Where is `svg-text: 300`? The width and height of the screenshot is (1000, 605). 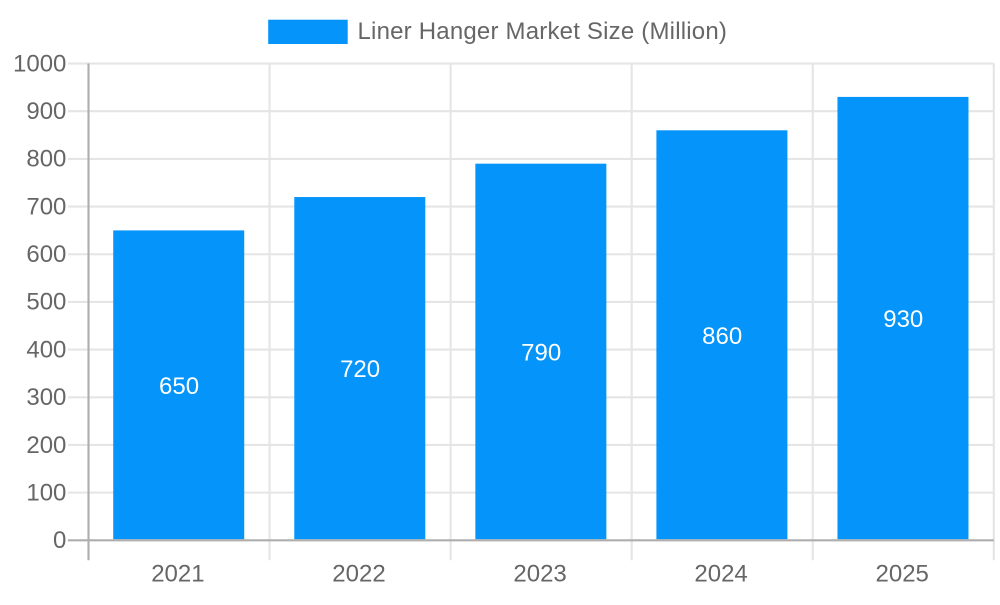
svg-text: 300 is located at coordinates (46, 397).